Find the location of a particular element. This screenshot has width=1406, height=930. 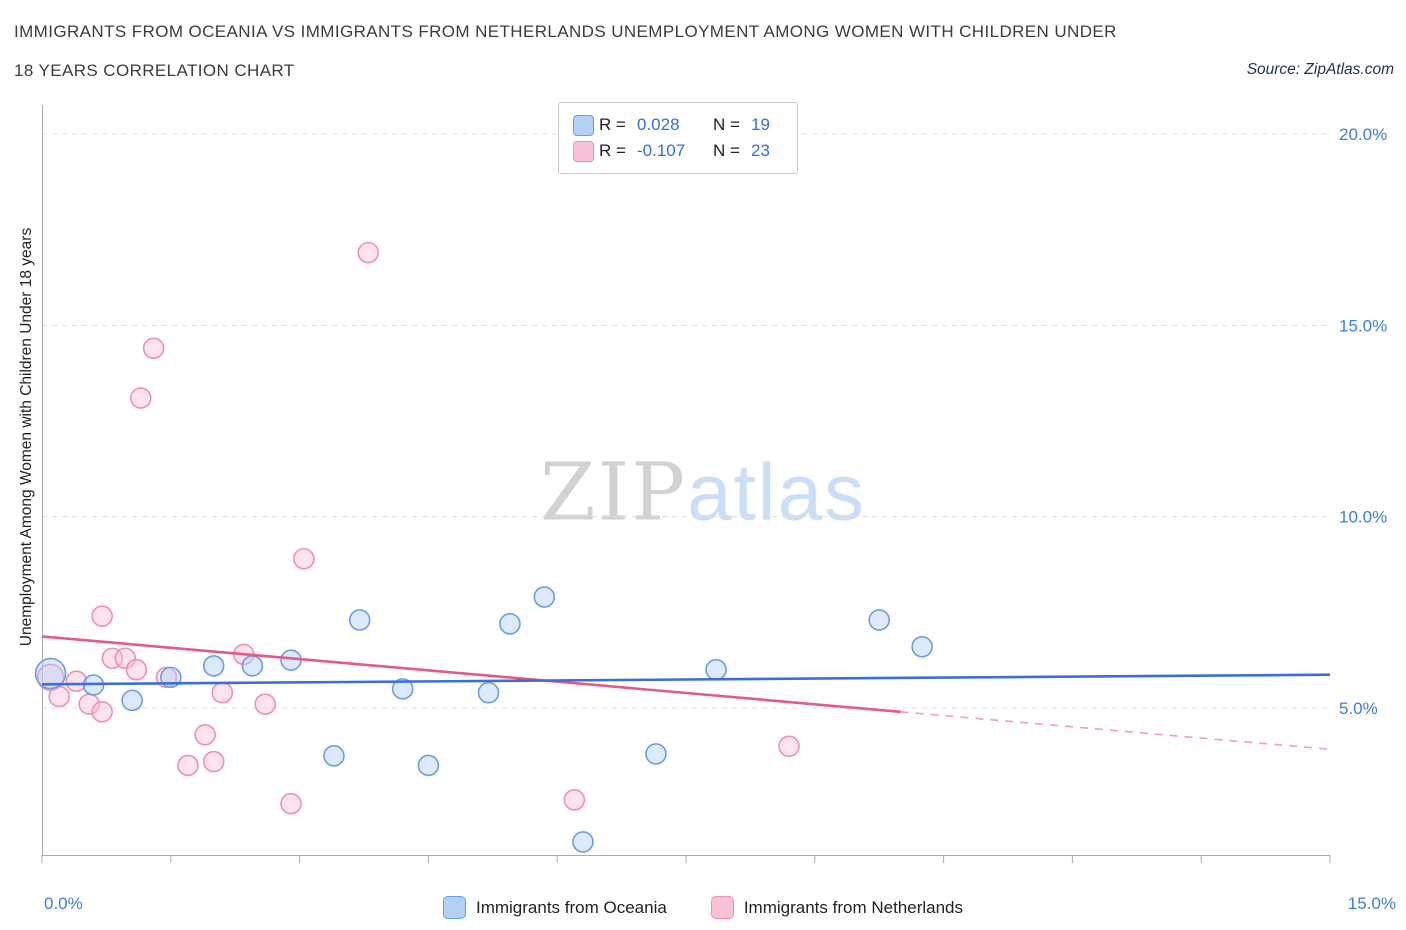

watermark-atlas: atlas is located at coordinates (776, 492).